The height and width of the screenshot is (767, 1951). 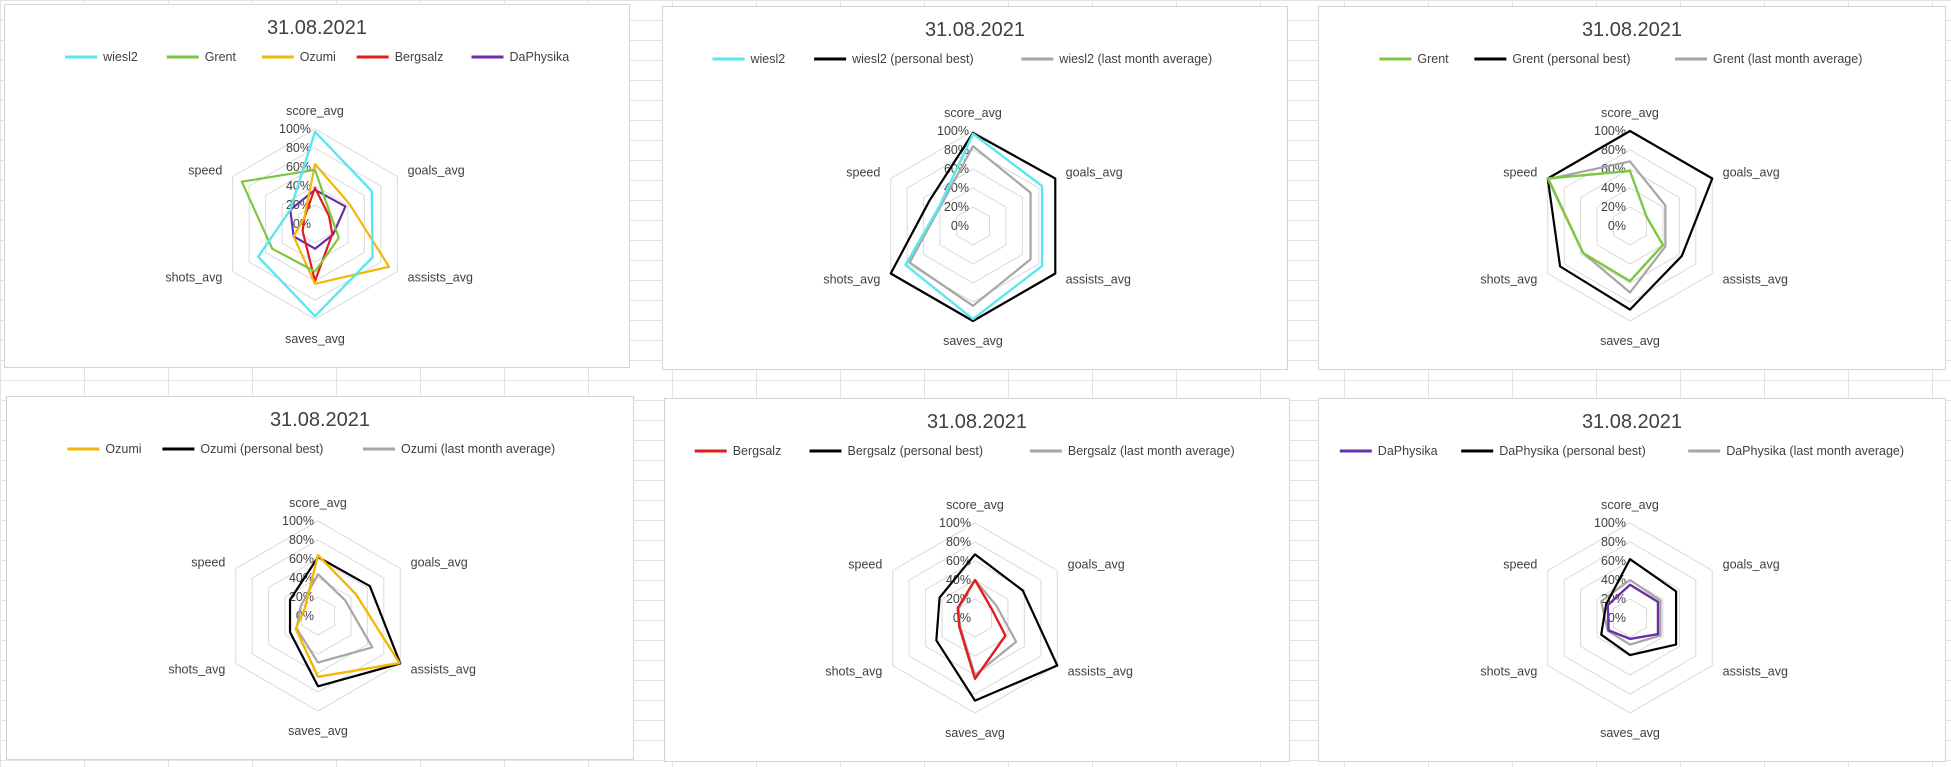 What do you see at coordinates (912, 59) in the screenshot?
I see `legend-label: wiesl2 (personal best)` at bounding box center [912, 59].